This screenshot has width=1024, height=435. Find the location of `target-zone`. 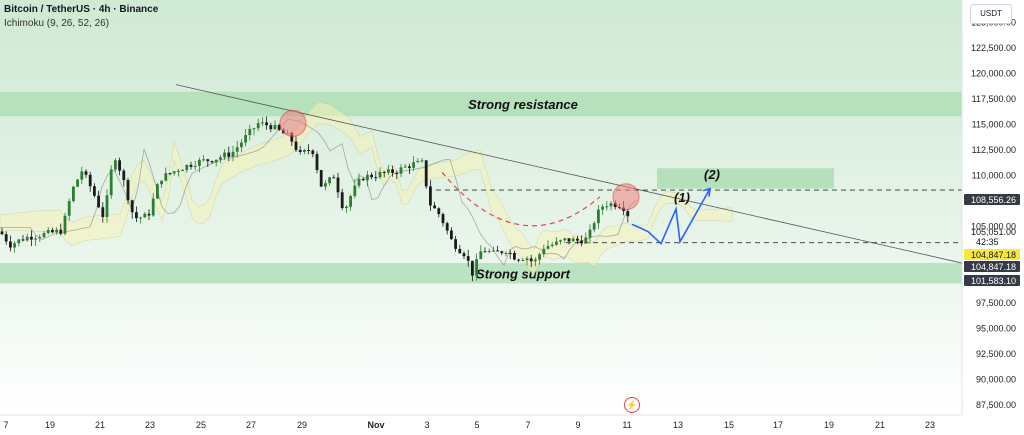

target-zone is located at coordinates (745, 178).